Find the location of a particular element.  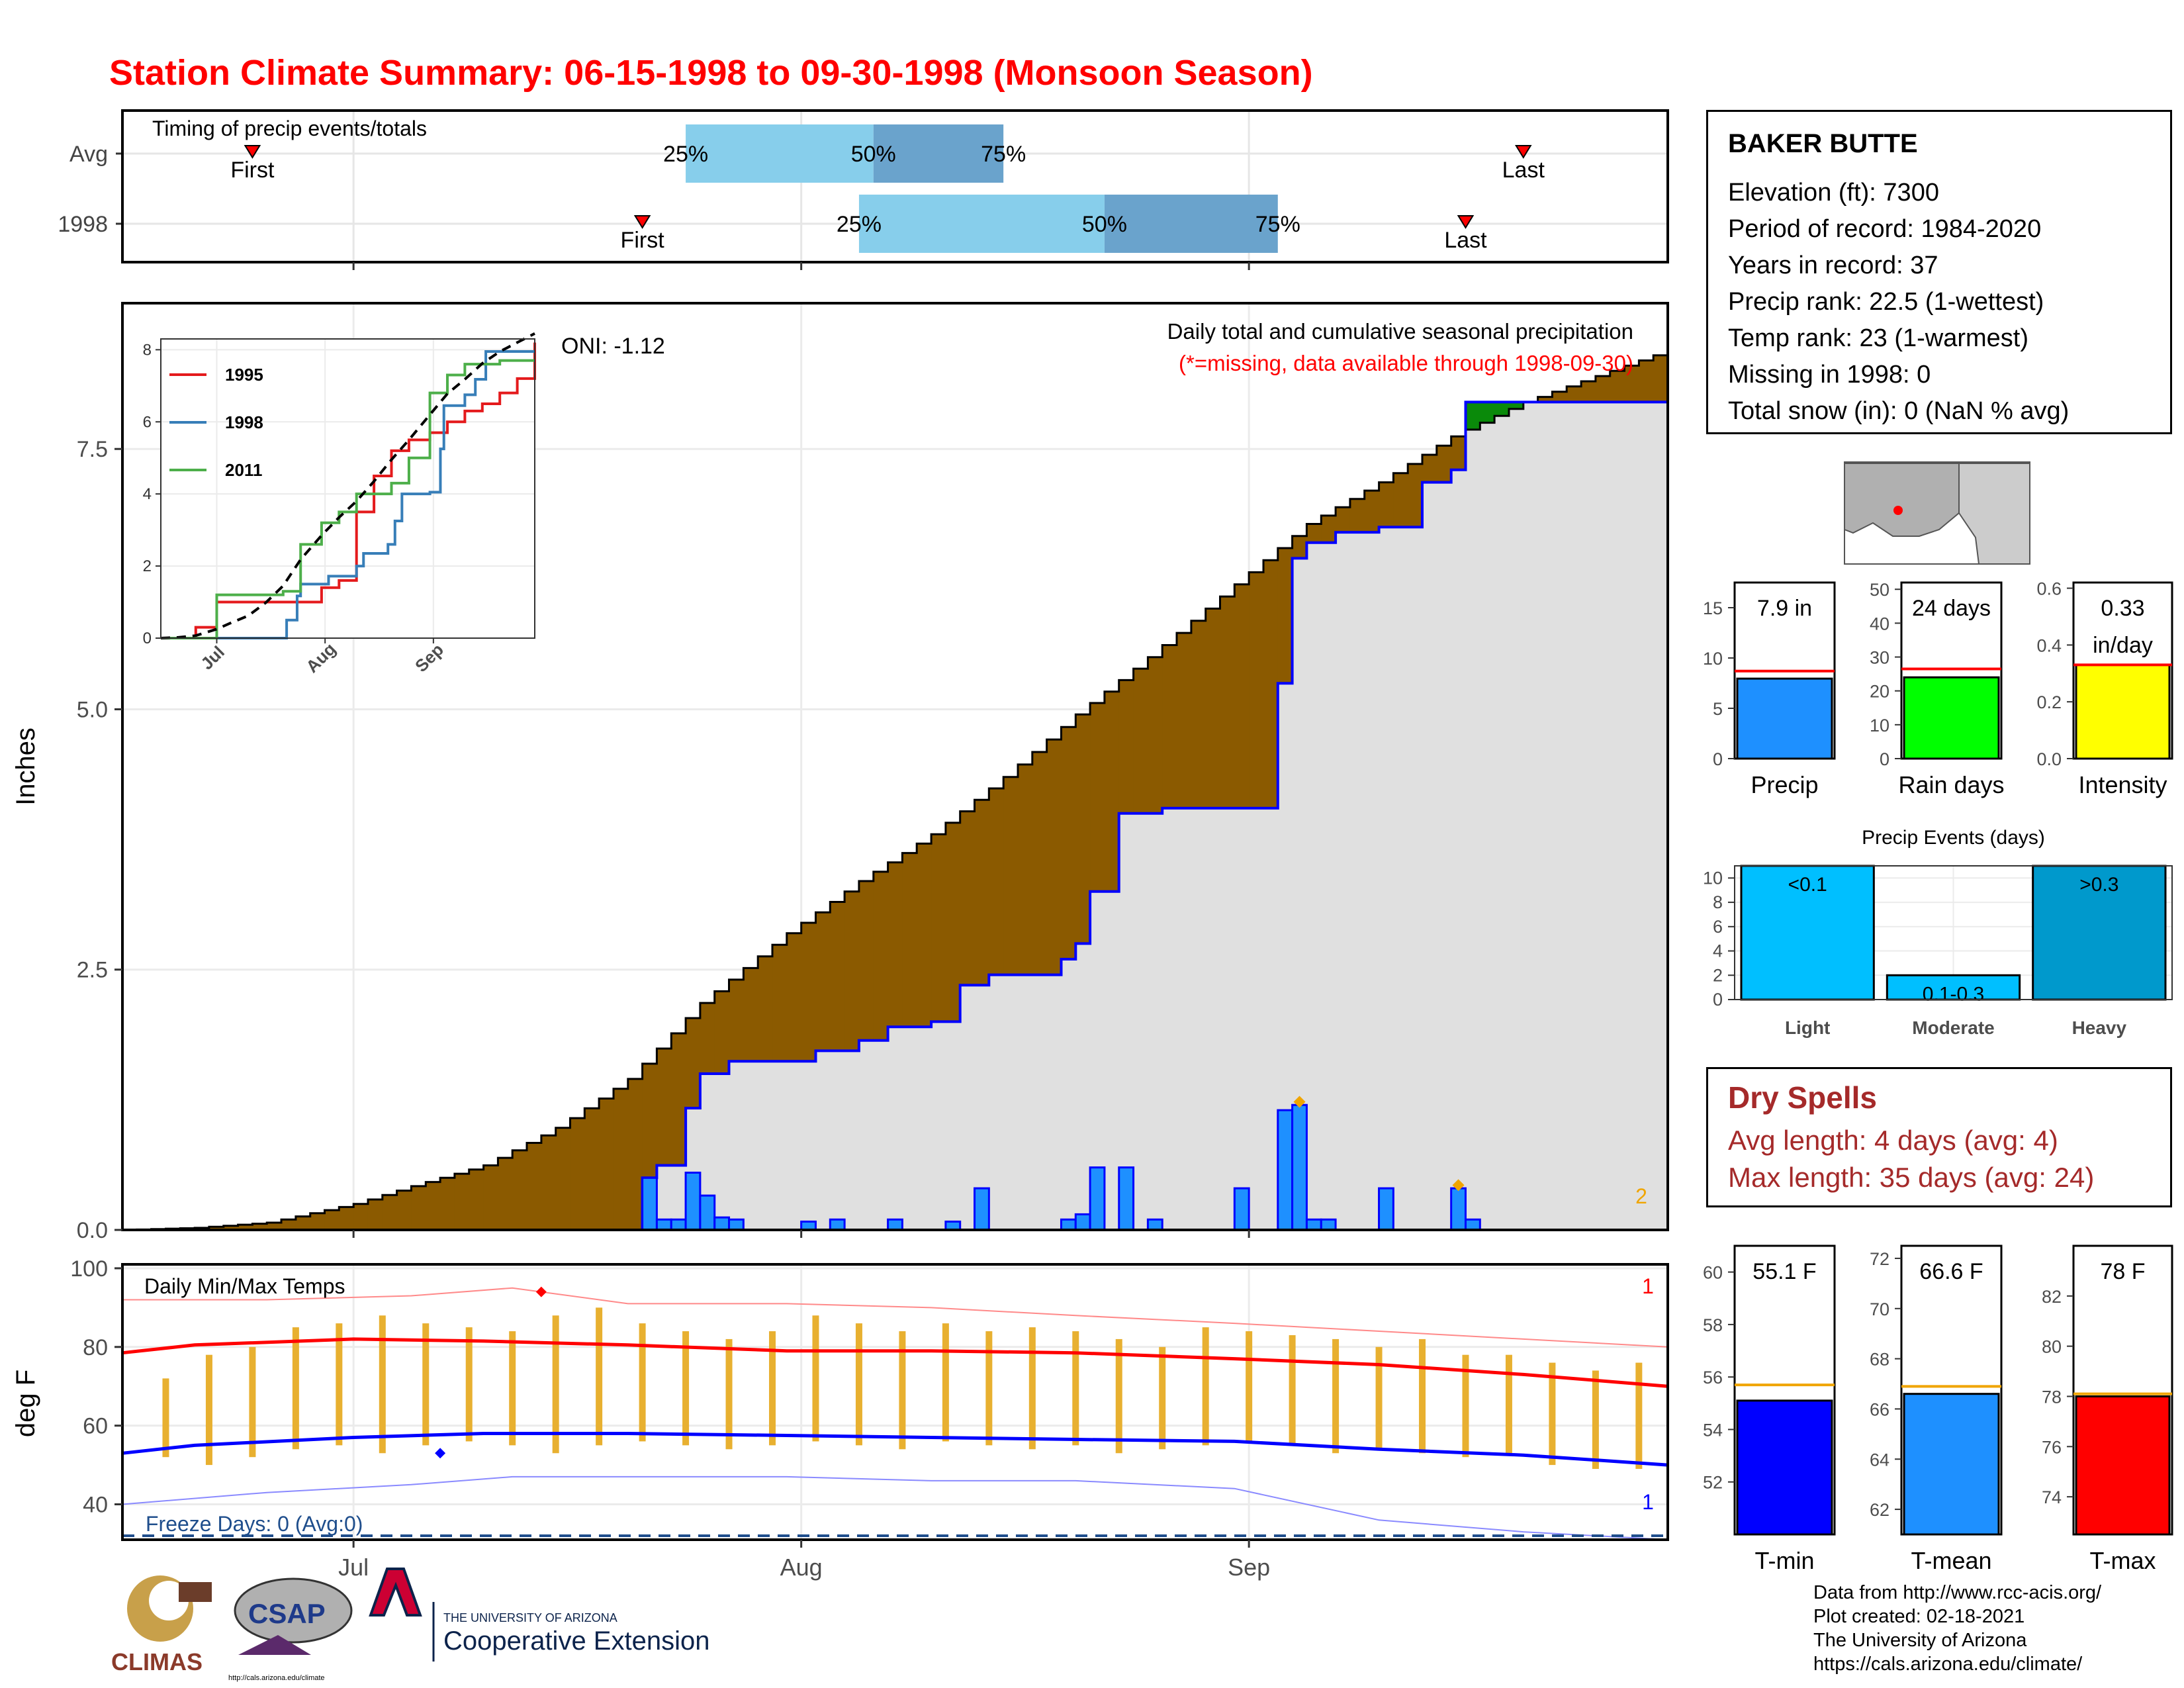

timing-quantile-label: 25% is located at coordinates (685, 154).